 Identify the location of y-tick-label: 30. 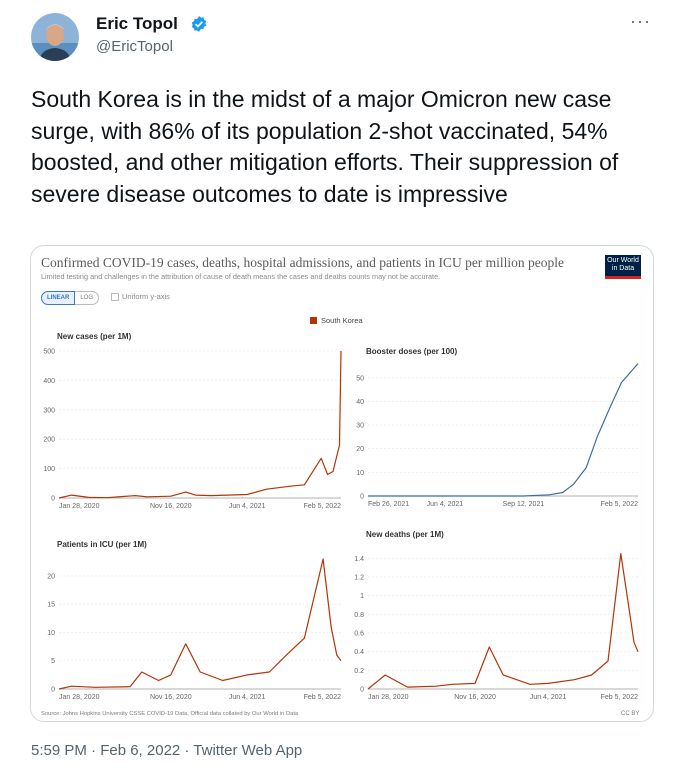
(360, 426).